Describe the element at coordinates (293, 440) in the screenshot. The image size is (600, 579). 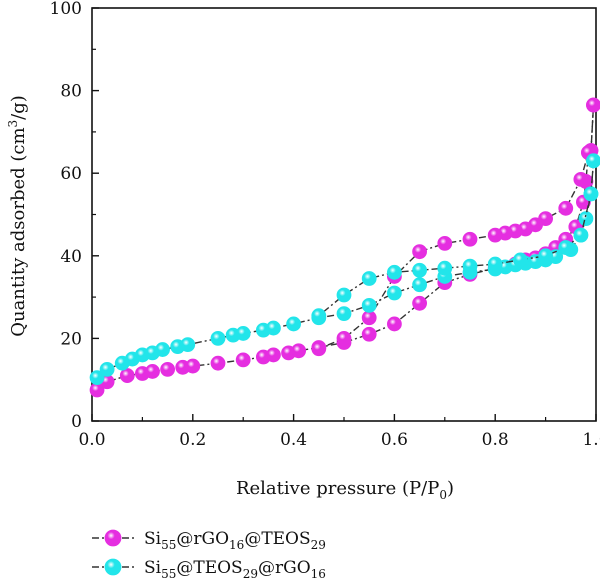
I see `x-tick-label: 0.4` at that location.